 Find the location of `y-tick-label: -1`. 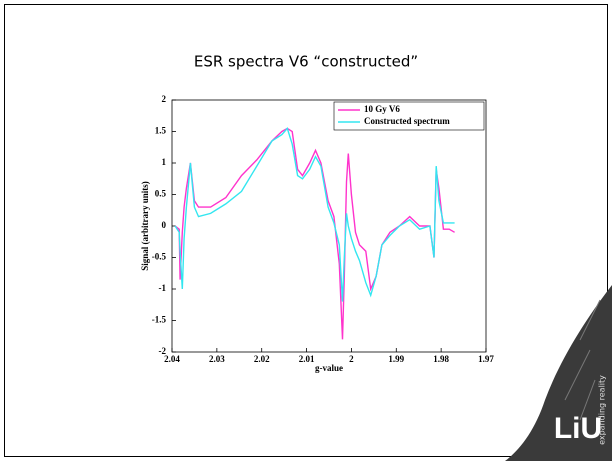

y-tick-label: -1 is located at coordinates (163, 288).